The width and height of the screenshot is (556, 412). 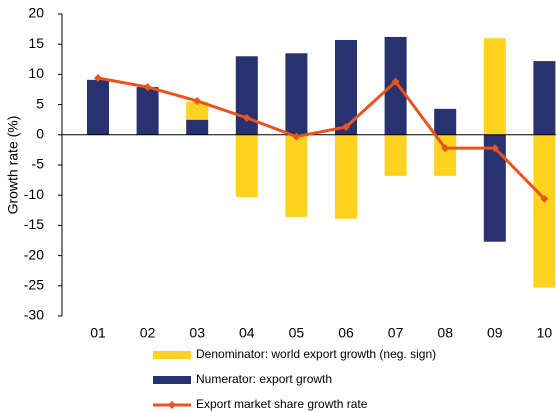 I want to click on x-tick-label: 02, so click(x=148, y=333).